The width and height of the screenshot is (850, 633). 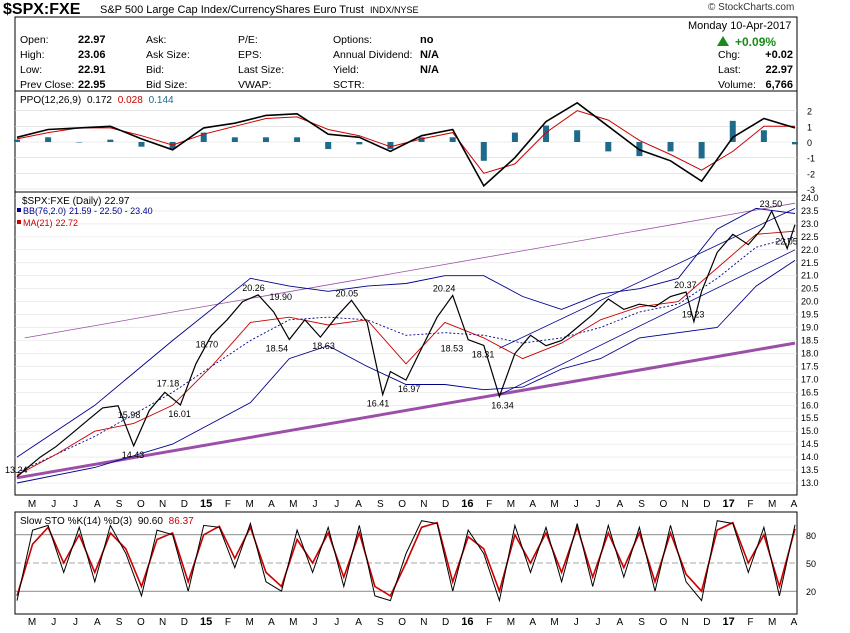 What do you see at coordinates (810, 224) in the screenshot?
I see `price-tick-label: 23.0` at bounding box center [810, 224].